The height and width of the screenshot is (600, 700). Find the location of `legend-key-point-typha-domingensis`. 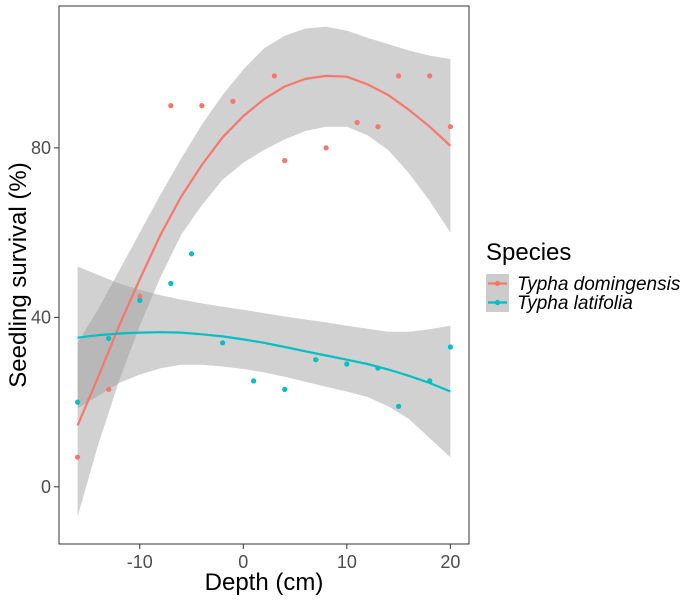

legend-key-point-typha-domingensis is located at coordinates (497, 283).